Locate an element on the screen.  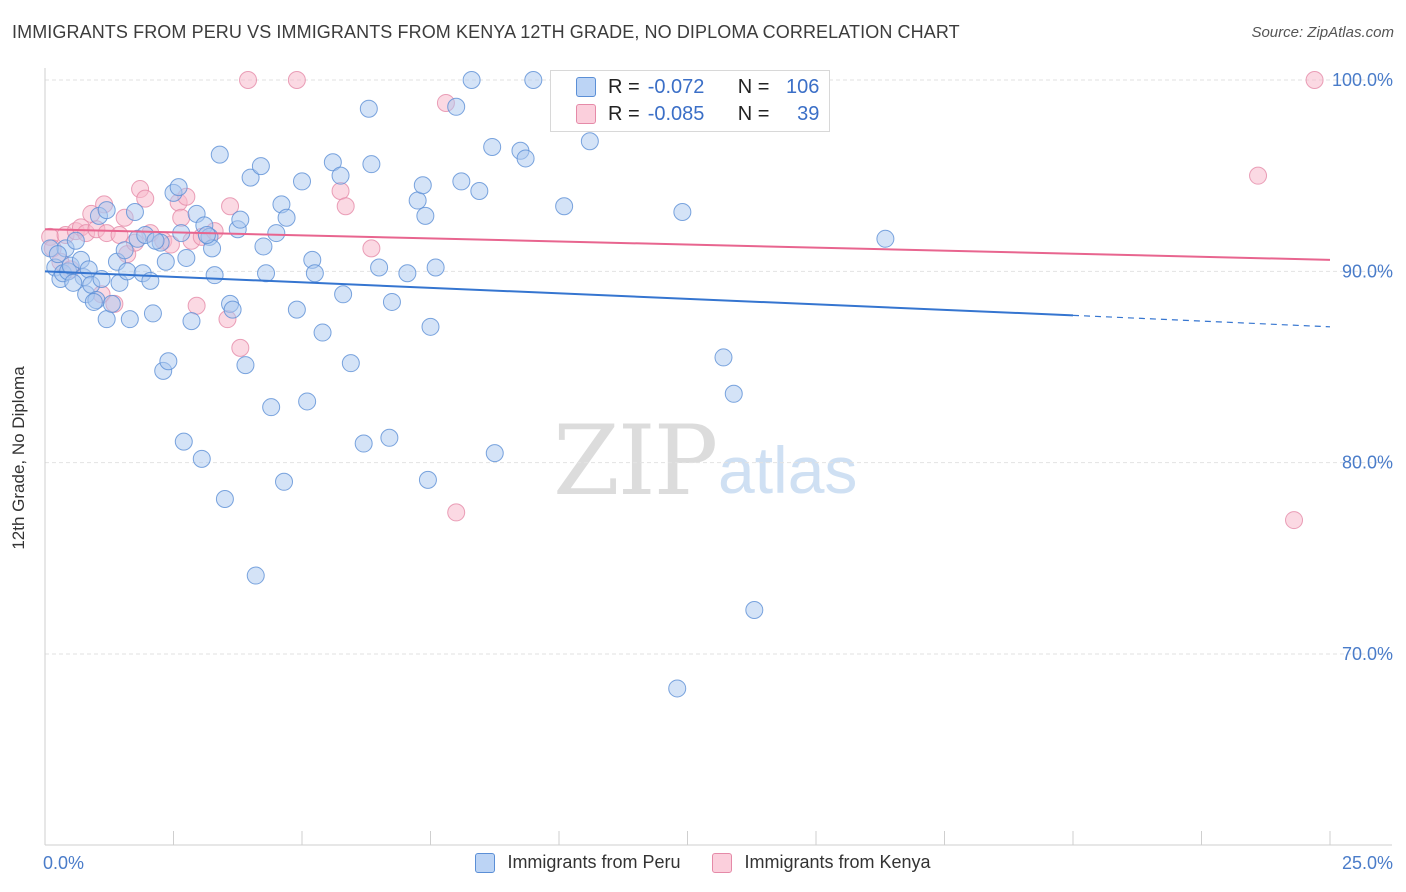
kenya-n-label: N = is located at coordinates (753, 113).